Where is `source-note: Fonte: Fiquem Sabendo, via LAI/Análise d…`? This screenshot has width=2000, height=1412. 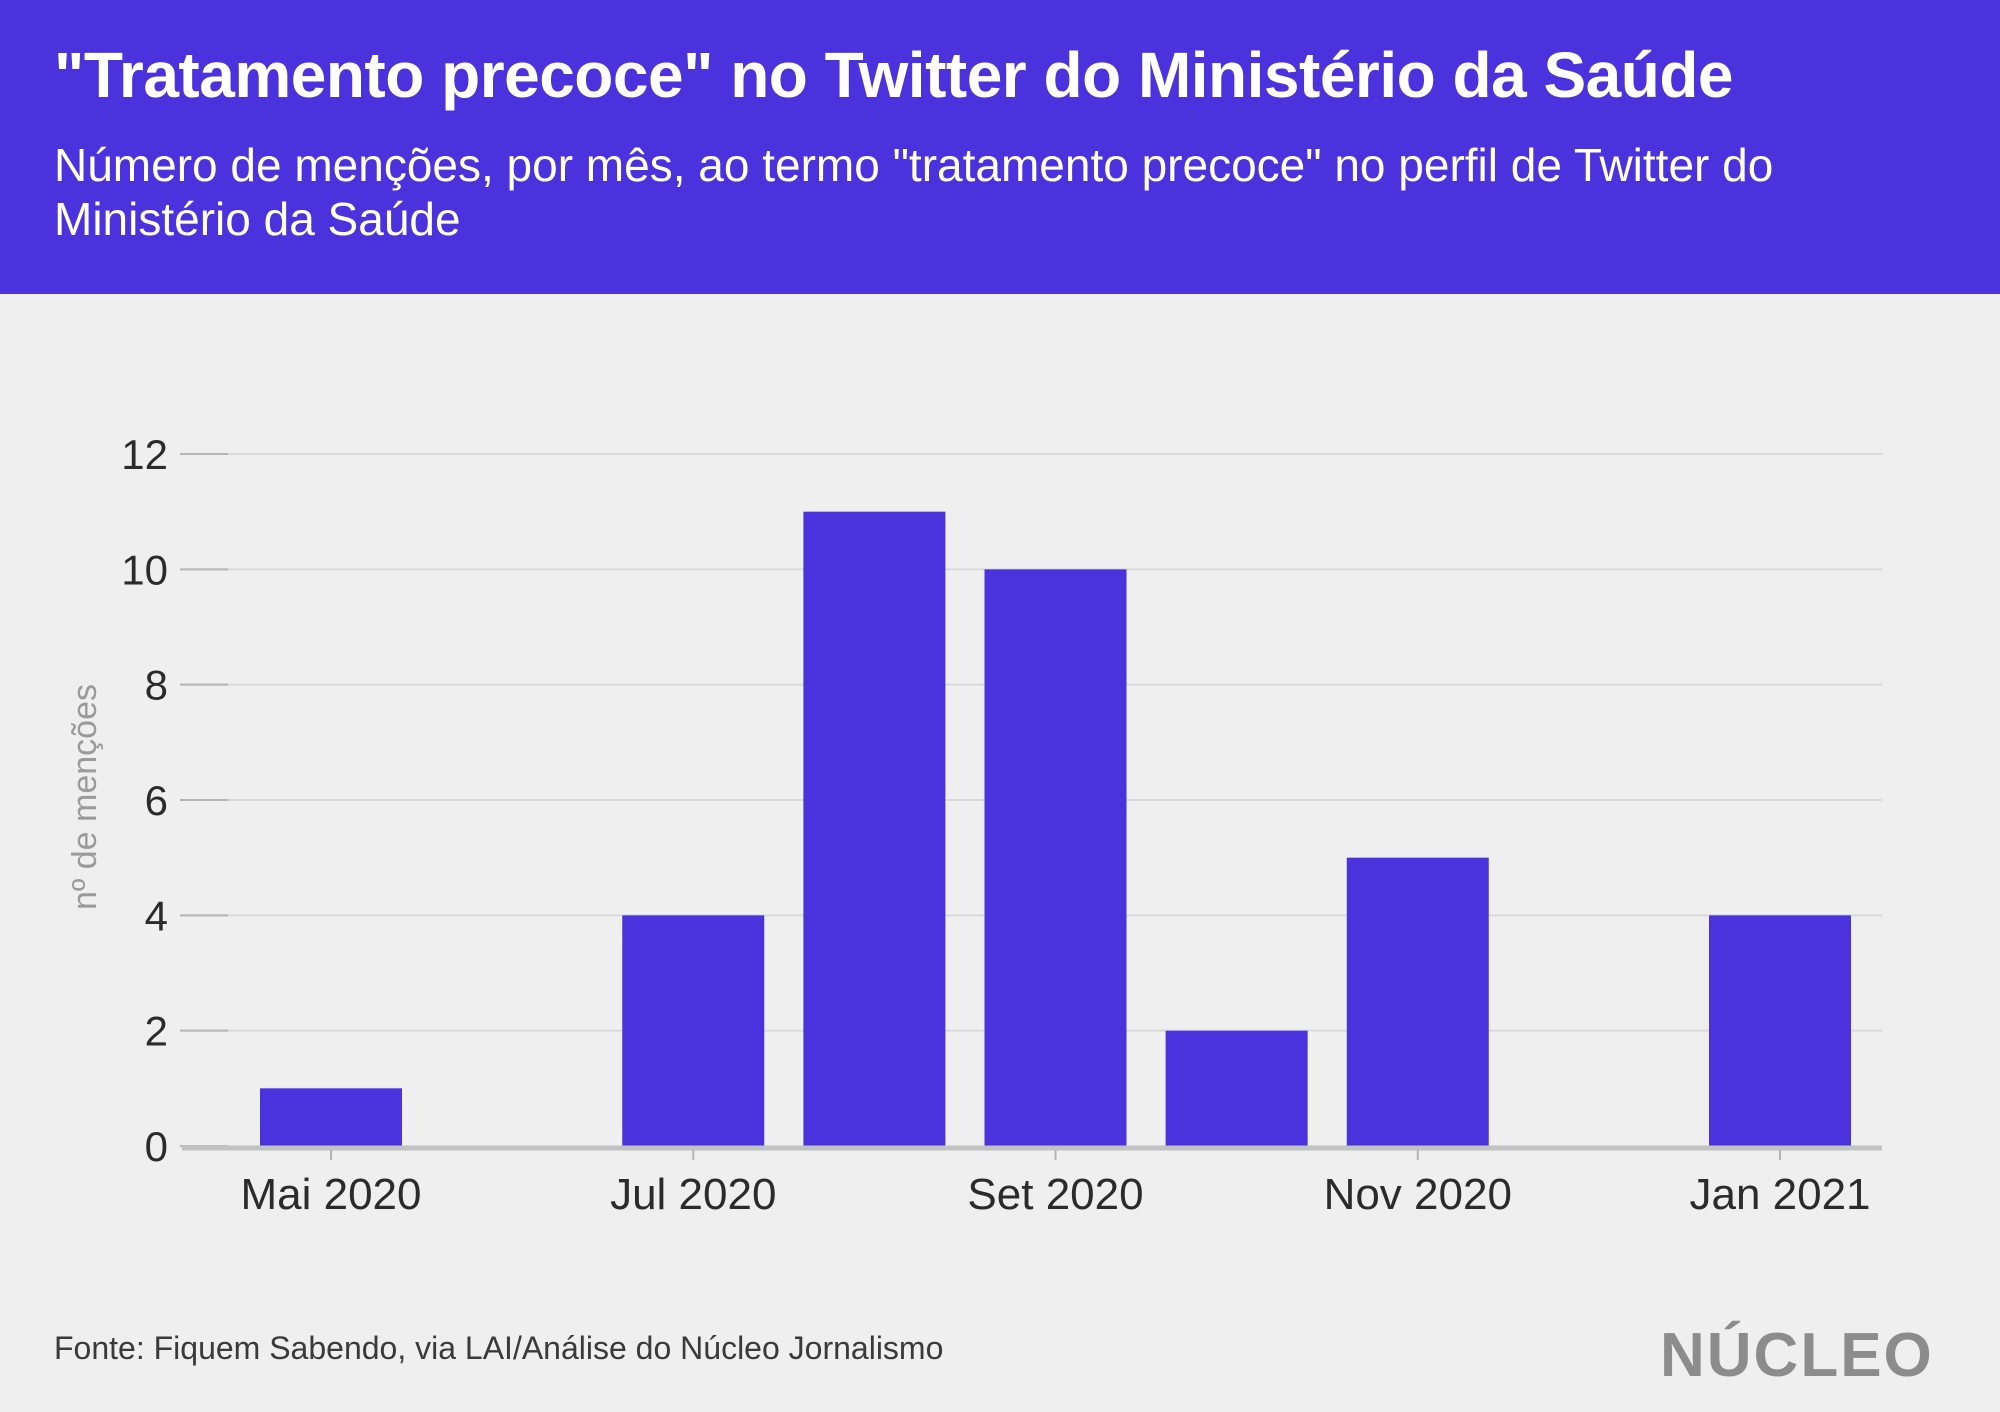
source-note: Fonte: Fiquem Sabendo, via LAI/Análise d… is located at coordinates (499, 1348).